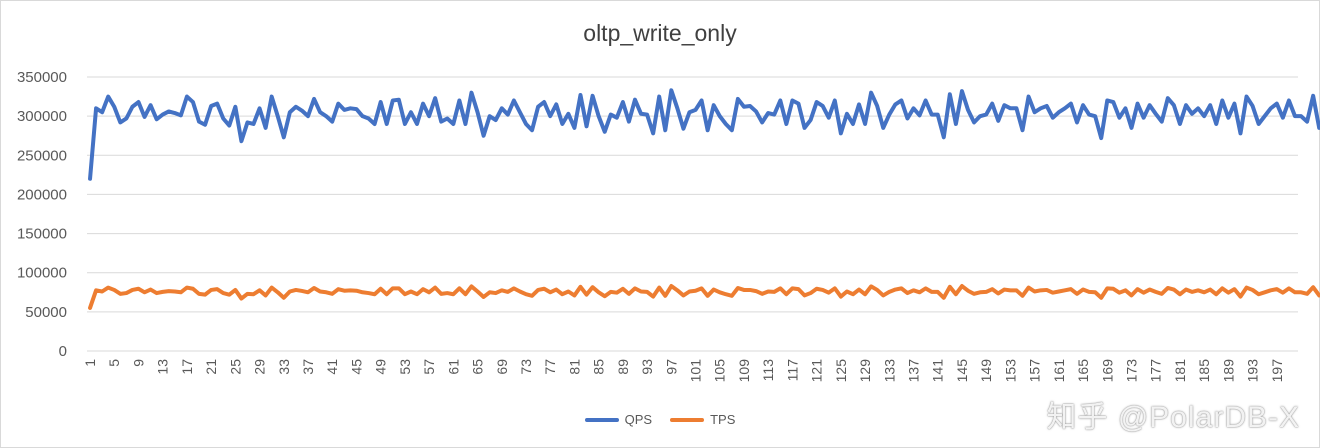 The width and height of the screenshot is (1320, 448). Describe the element at coordinates (696, 371) in the screenshot. I see `x-tick-label: 101` at that location.